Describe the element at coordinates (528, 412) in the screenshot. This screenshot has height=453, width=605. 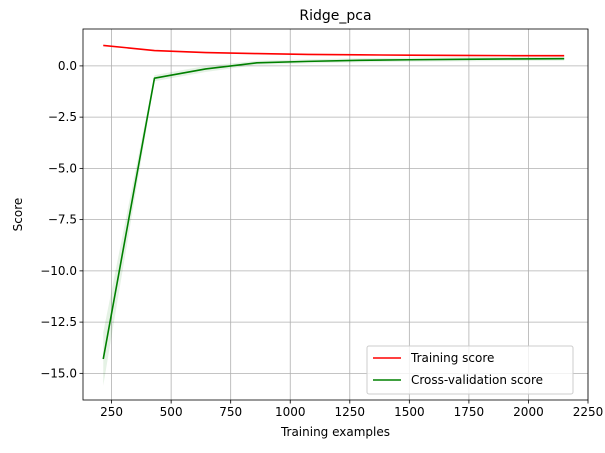
I see `x-tick-label: 2000` at that location.